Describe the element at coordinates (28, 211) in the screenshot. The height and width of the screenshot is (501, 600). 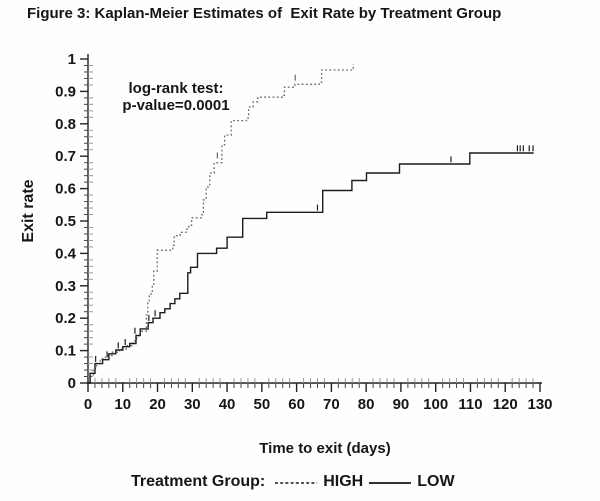
I see `y-axis-label: Exit rate` at that location.